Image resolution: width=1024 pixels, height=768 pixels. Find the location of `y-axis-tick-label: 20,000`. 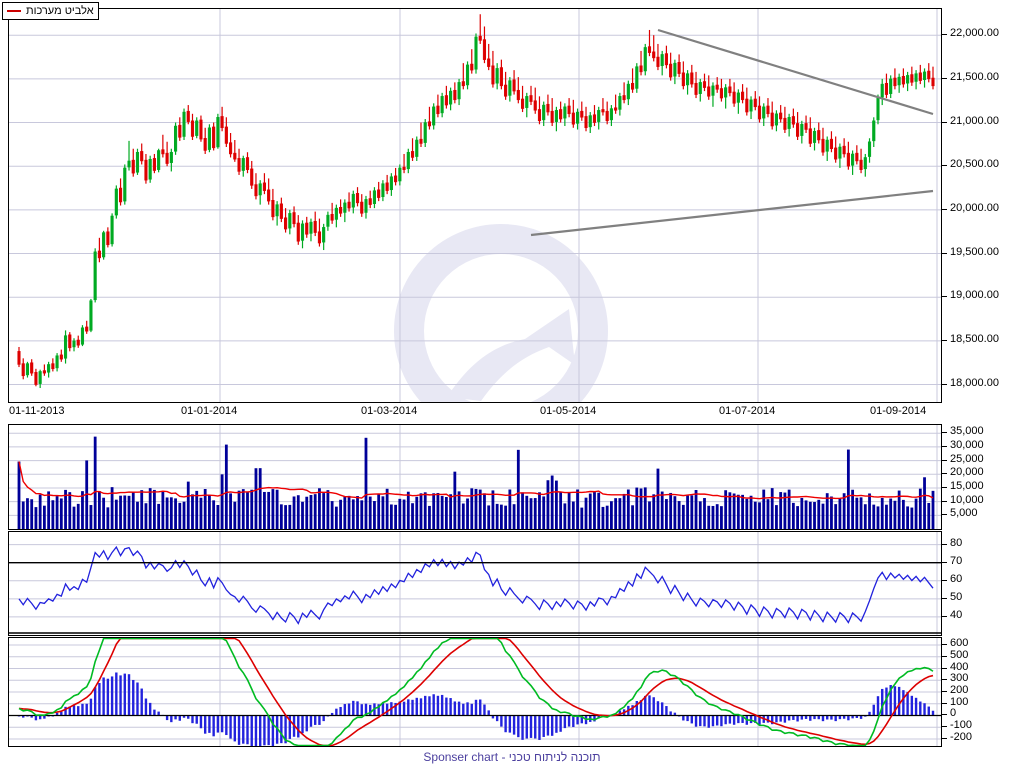

y-axis-tick-label: 20,000 is located at coordinates (967, 472).